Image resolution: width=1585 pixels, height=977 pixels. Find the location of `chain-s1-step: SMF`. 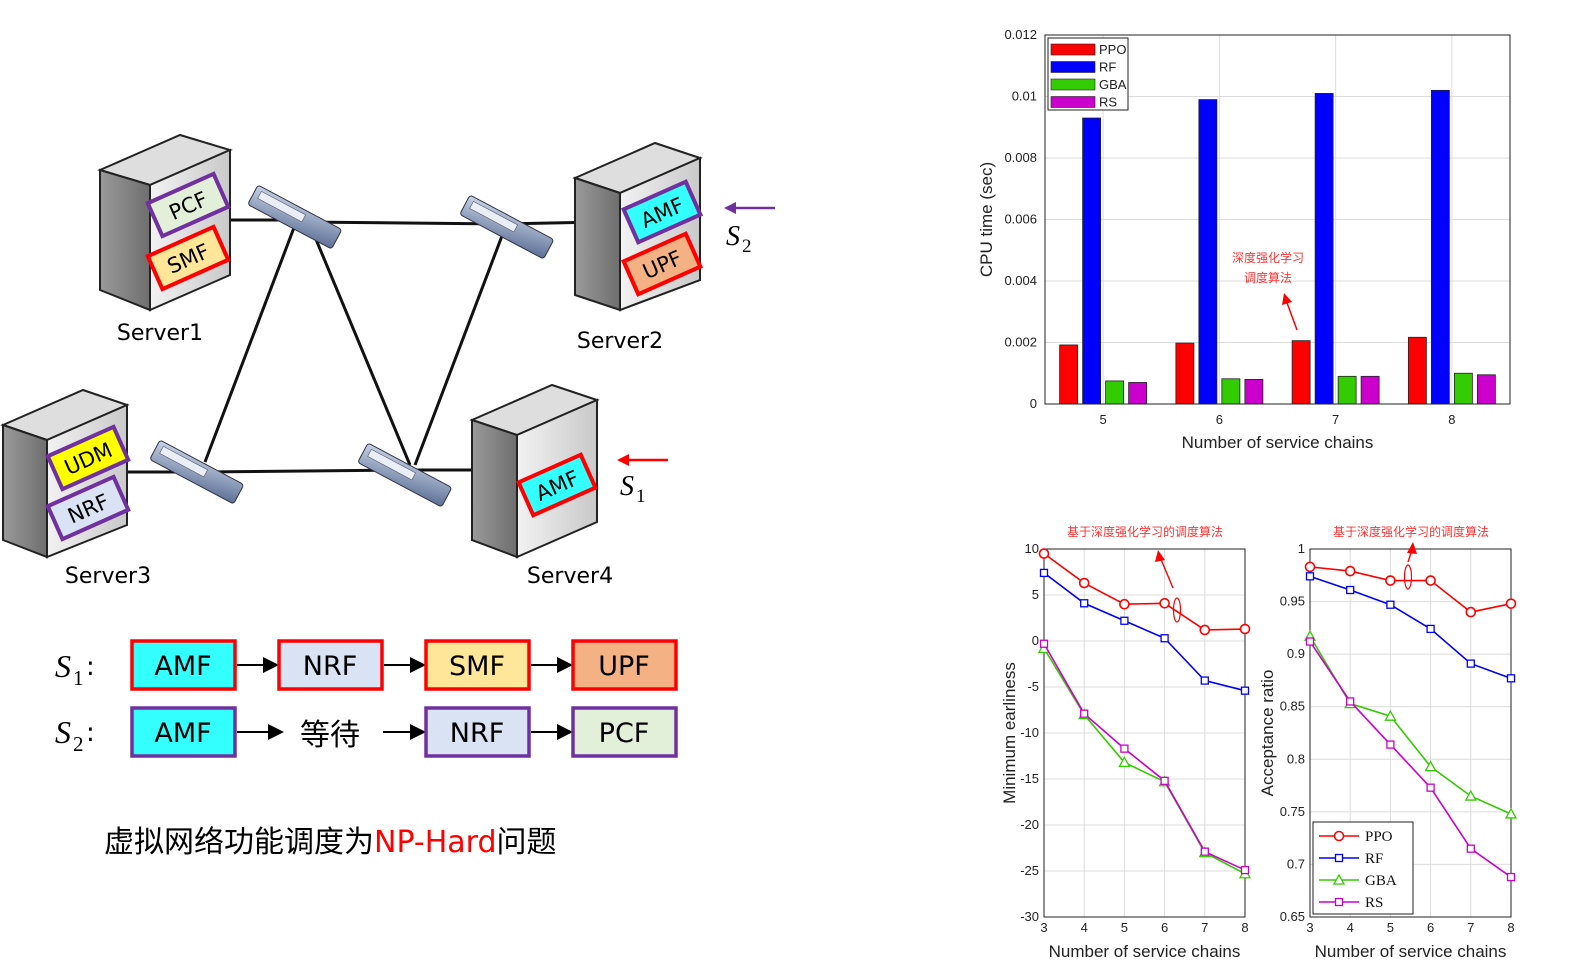

chain-s1-step: SMF is located at coordinates (477, 666).